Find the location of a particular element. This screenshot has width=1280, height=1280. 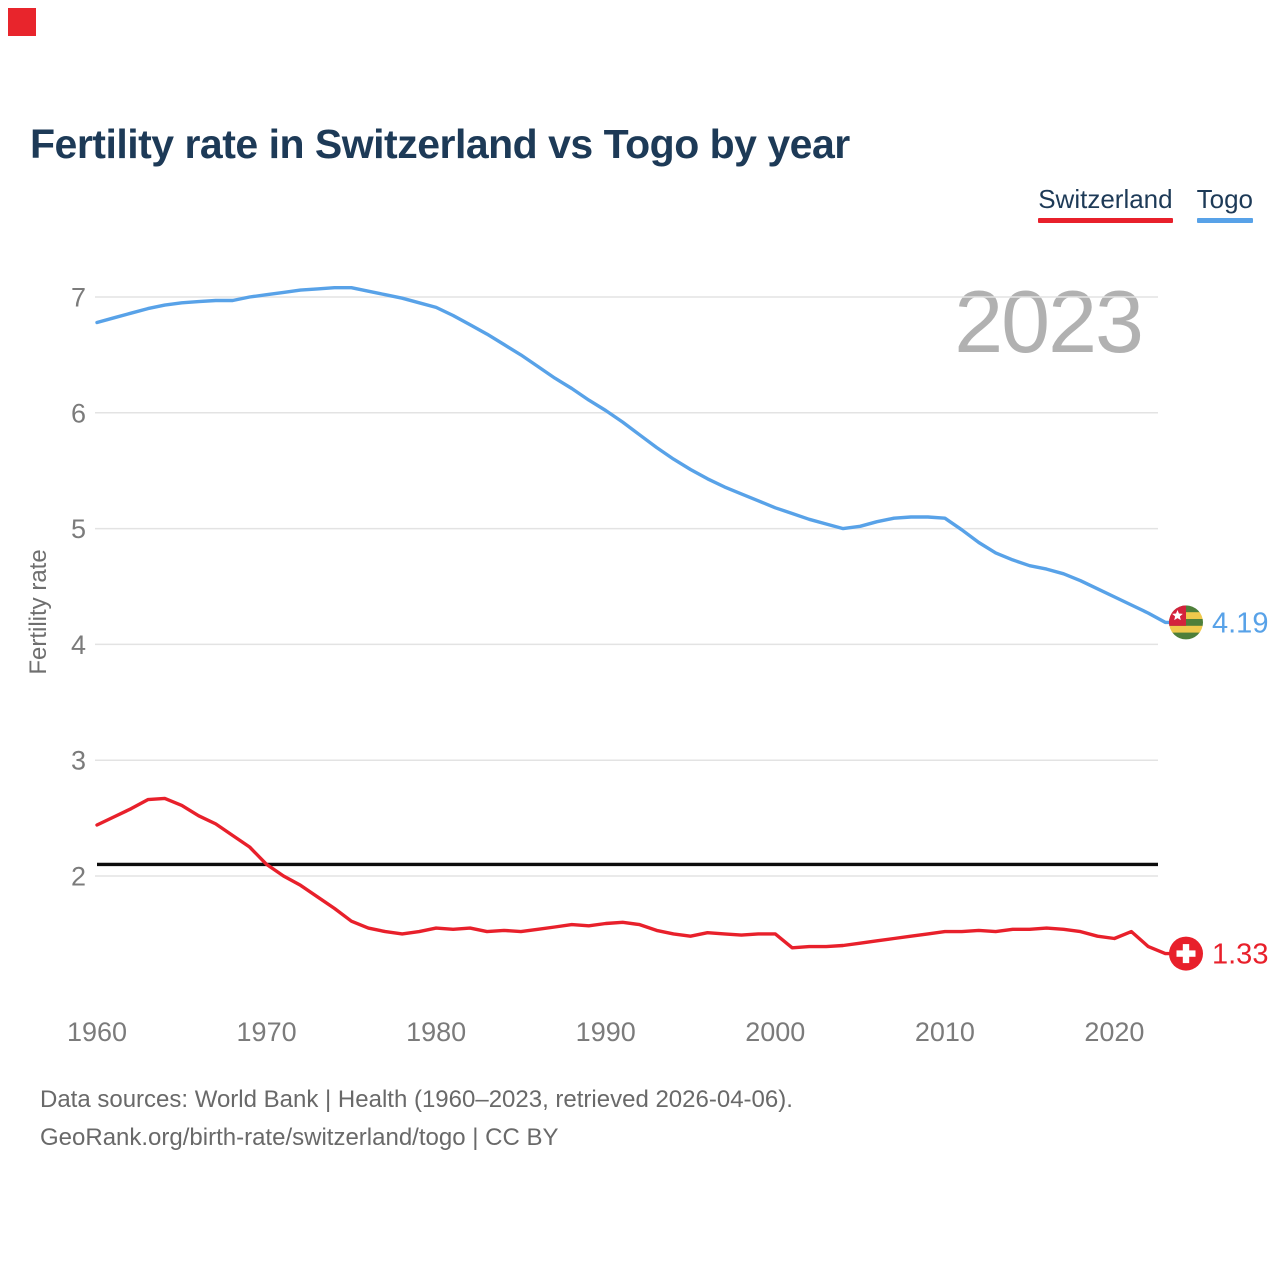

y-tick-label: 4 is located at coordinates (78, 645).